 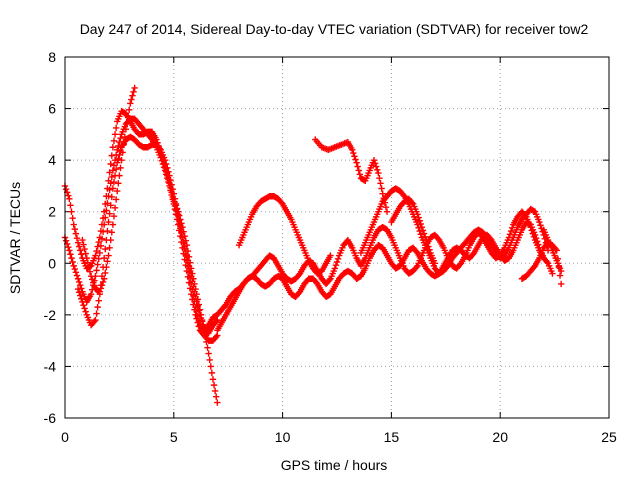 I want to click on x-tick-label: 10, so click(x=283, y=437).